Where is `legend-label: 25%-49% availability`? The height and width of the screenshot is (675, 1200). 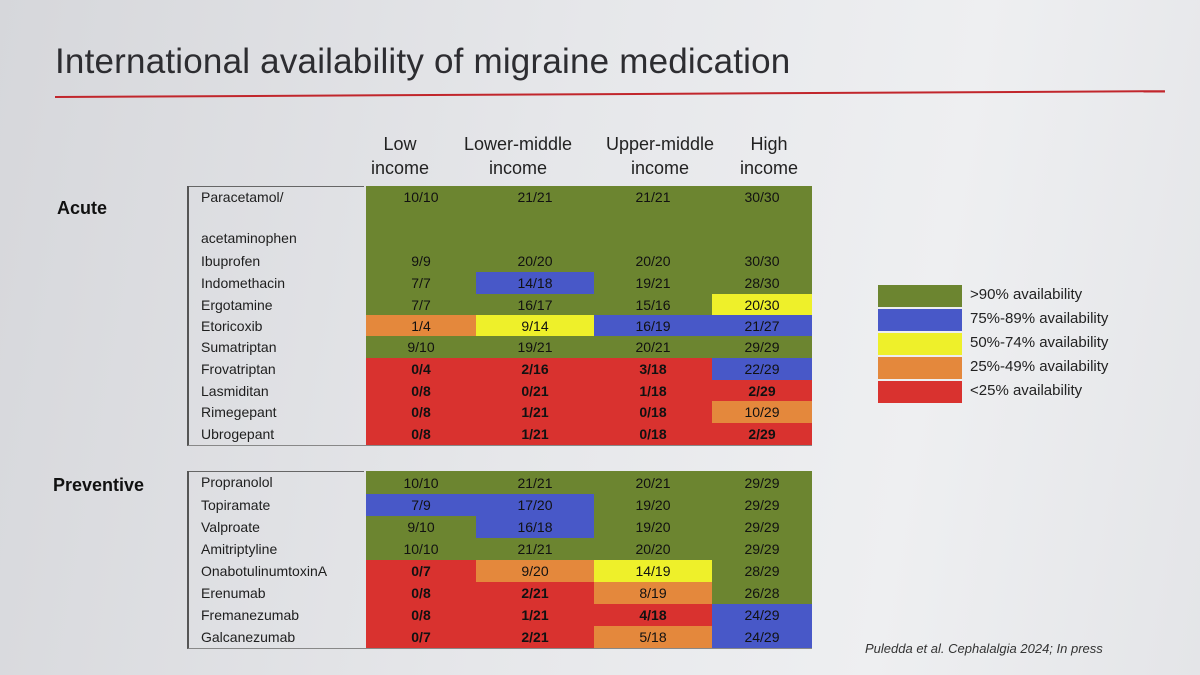
legend-label: 25%-49% availability is located at coordinates (1039, 366).